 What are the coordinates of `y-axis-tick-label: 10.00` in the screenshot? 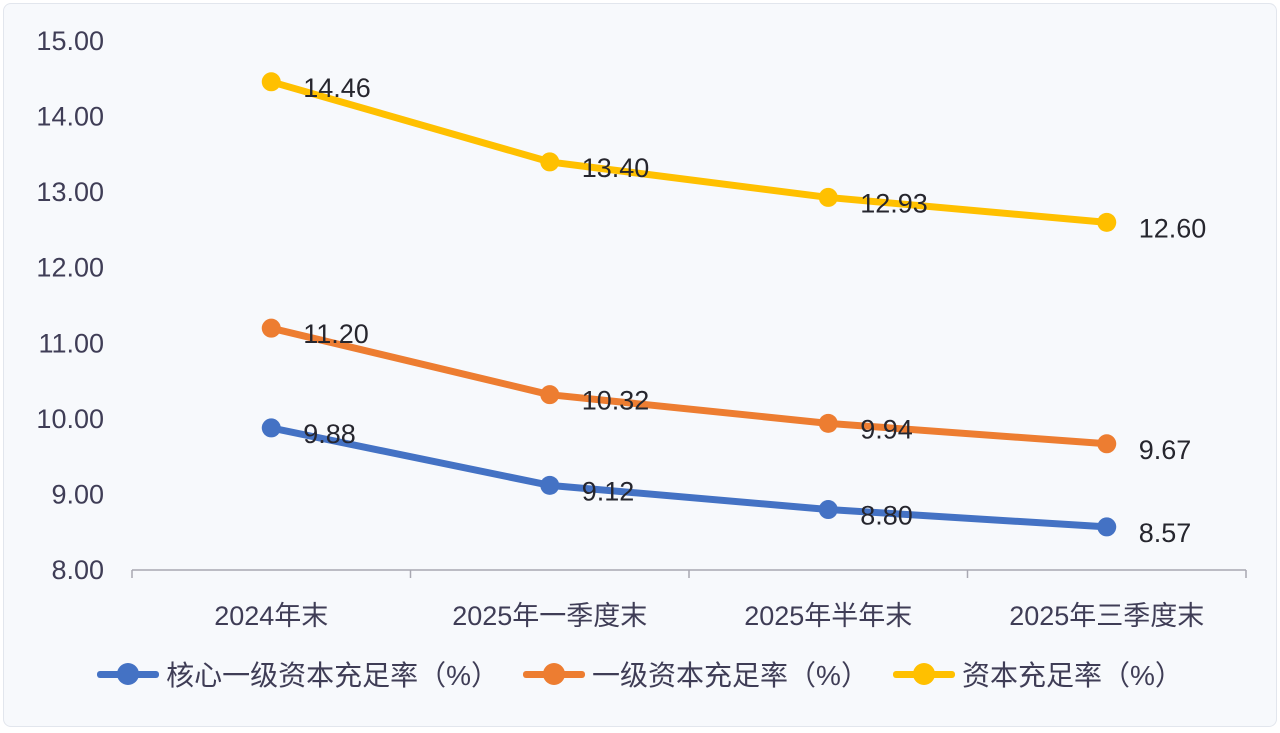 It's located at (70, 419).